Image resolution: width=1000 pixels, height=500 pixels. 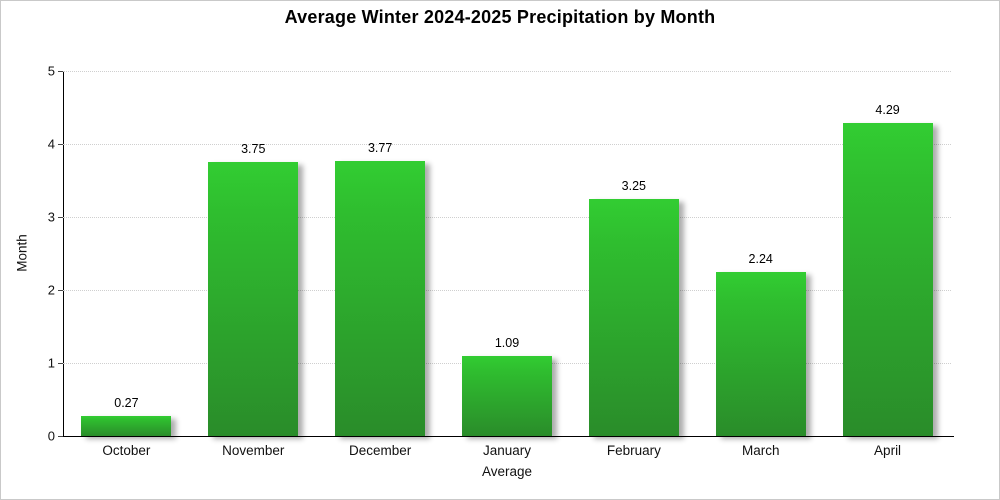 What do you see at coordinates (63, 253) in the screenshot?
I see `y-axis-line` at bounding box center [63, 253].